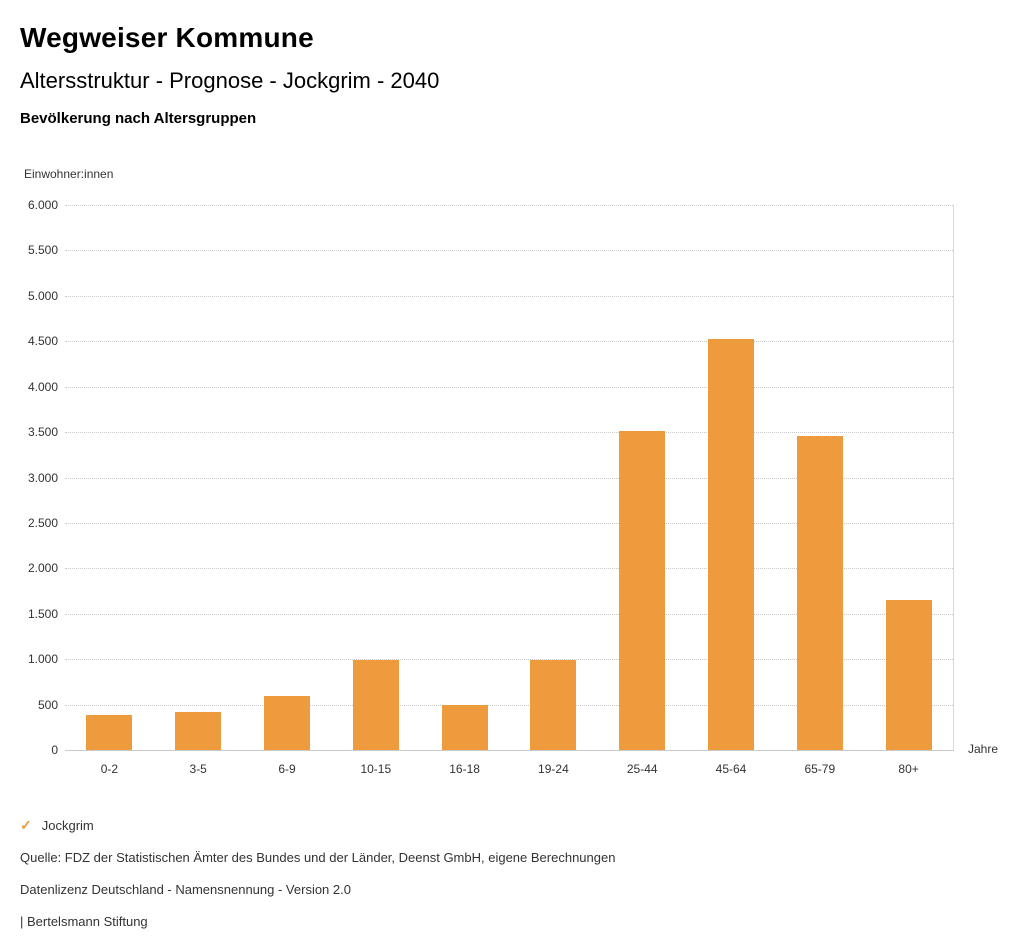 The image size is (1024, 946). I want to click on y-tick-label: 5.500, so click(42, 250).